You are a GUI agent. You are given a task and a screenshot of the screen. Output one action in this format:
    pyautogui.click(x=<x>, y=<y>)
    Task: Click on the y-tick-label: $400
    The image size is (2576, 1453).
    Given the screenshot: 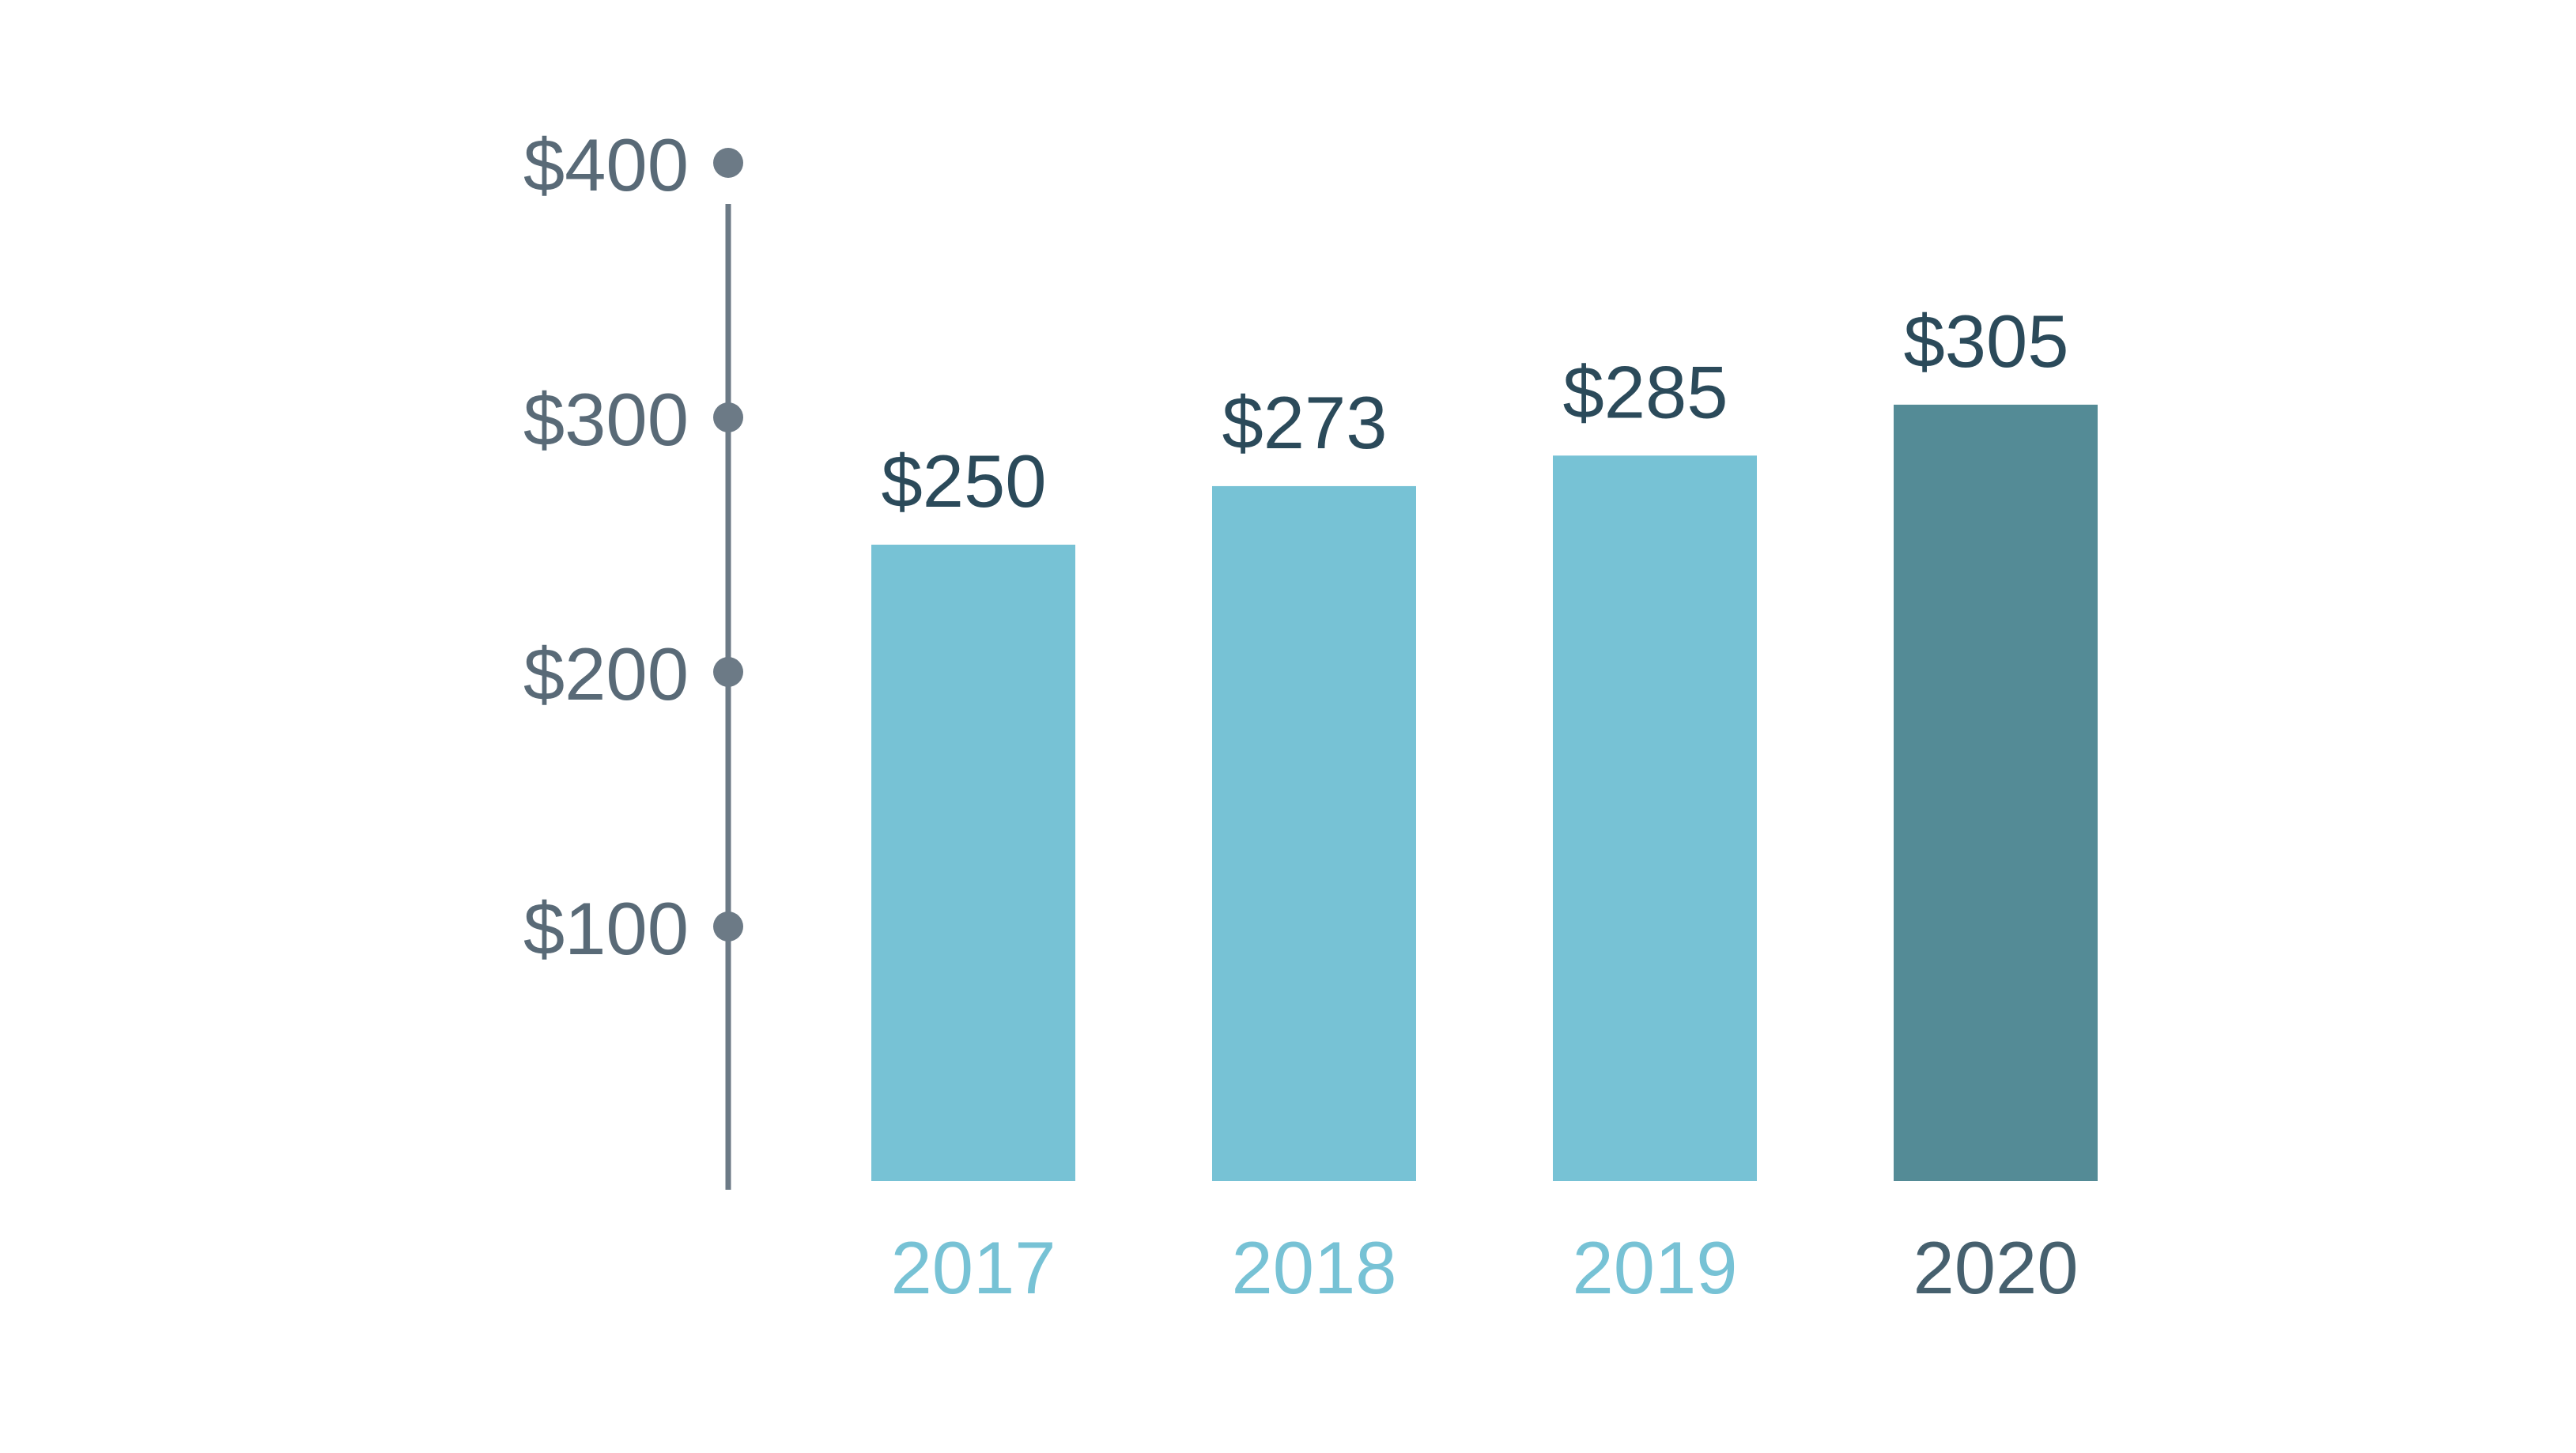 What is the action you would take?
    pyautogui.click(x=606, y=164)
    